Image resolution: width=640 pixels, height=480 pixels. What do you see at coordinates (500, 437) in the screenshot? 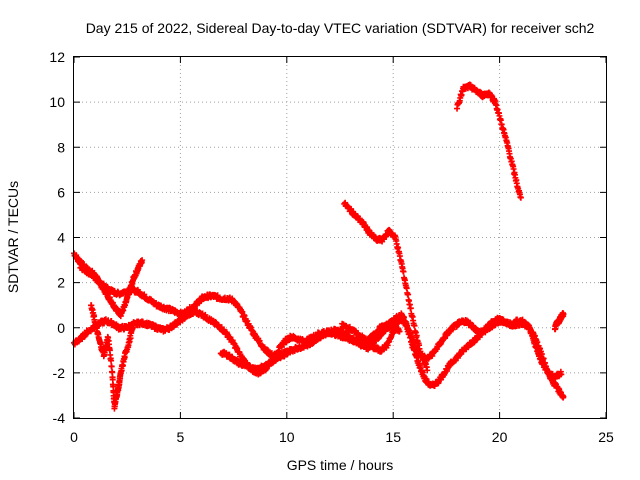
I see `x-tick-label: 20` at bounding box center [500, 437].